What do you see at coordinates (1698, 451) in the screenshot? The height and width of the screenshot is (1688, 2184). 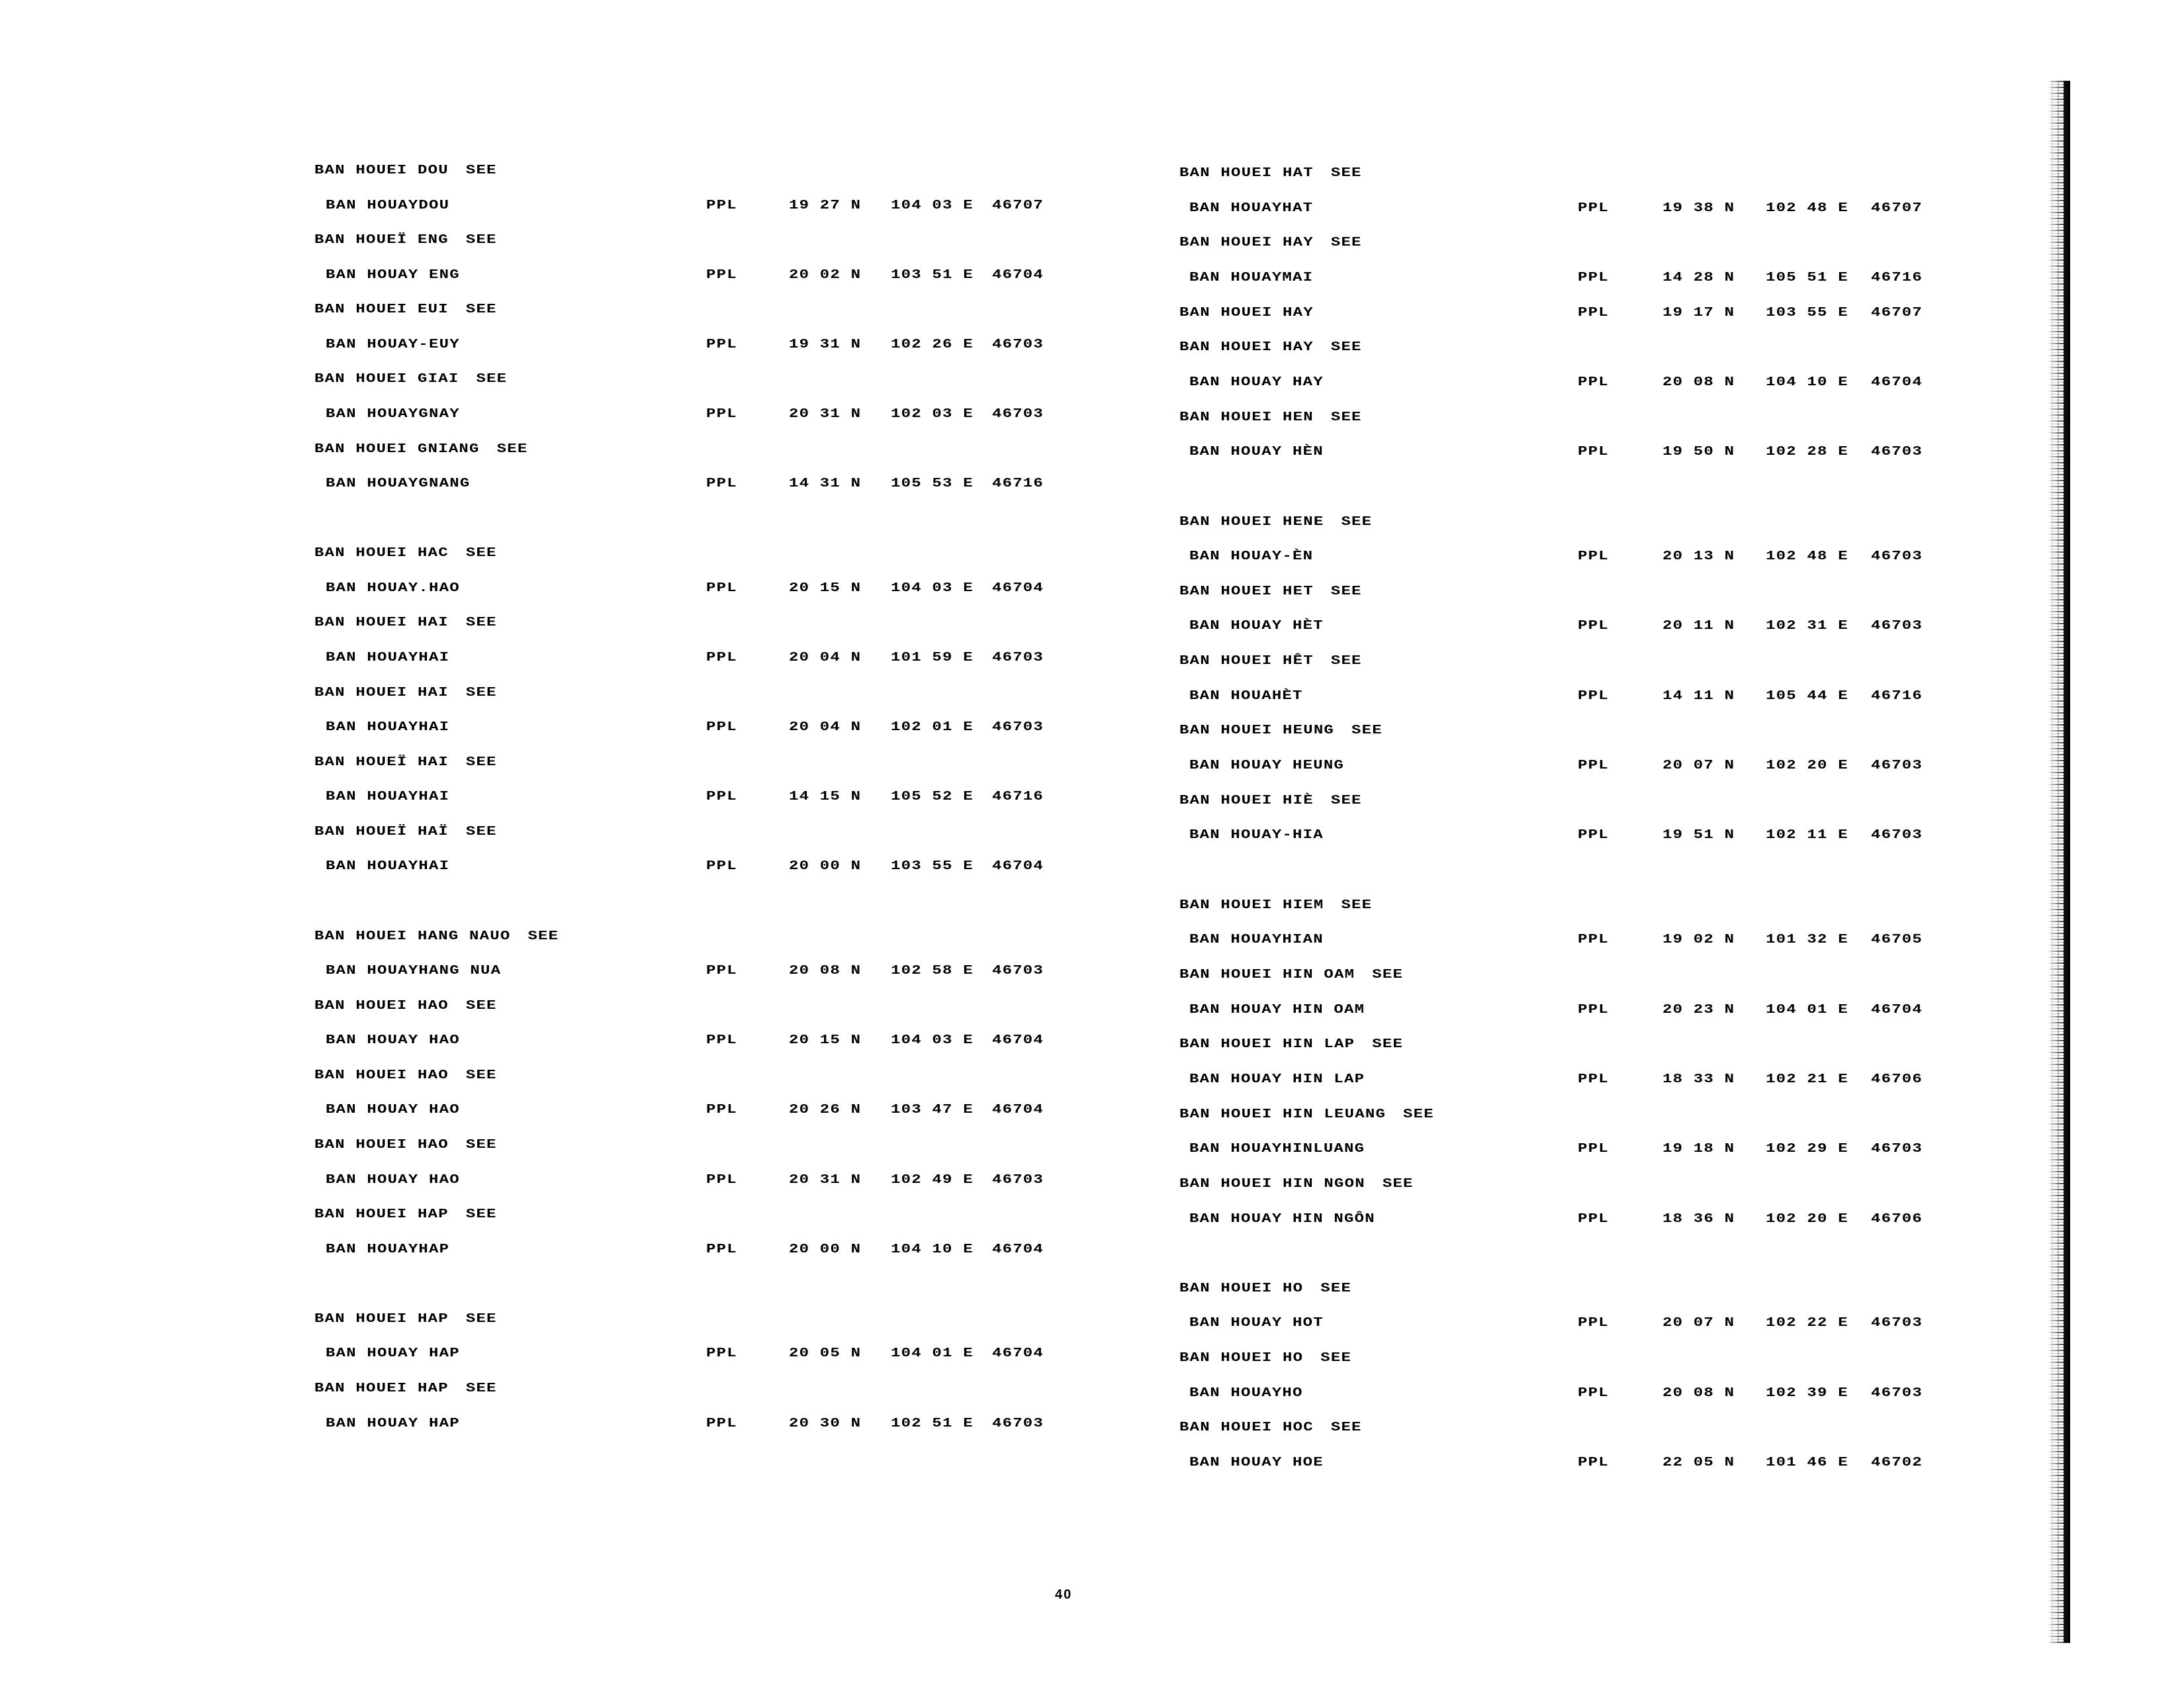 I see `latitude: 19 50 N` at bounding box center [1698, 451].